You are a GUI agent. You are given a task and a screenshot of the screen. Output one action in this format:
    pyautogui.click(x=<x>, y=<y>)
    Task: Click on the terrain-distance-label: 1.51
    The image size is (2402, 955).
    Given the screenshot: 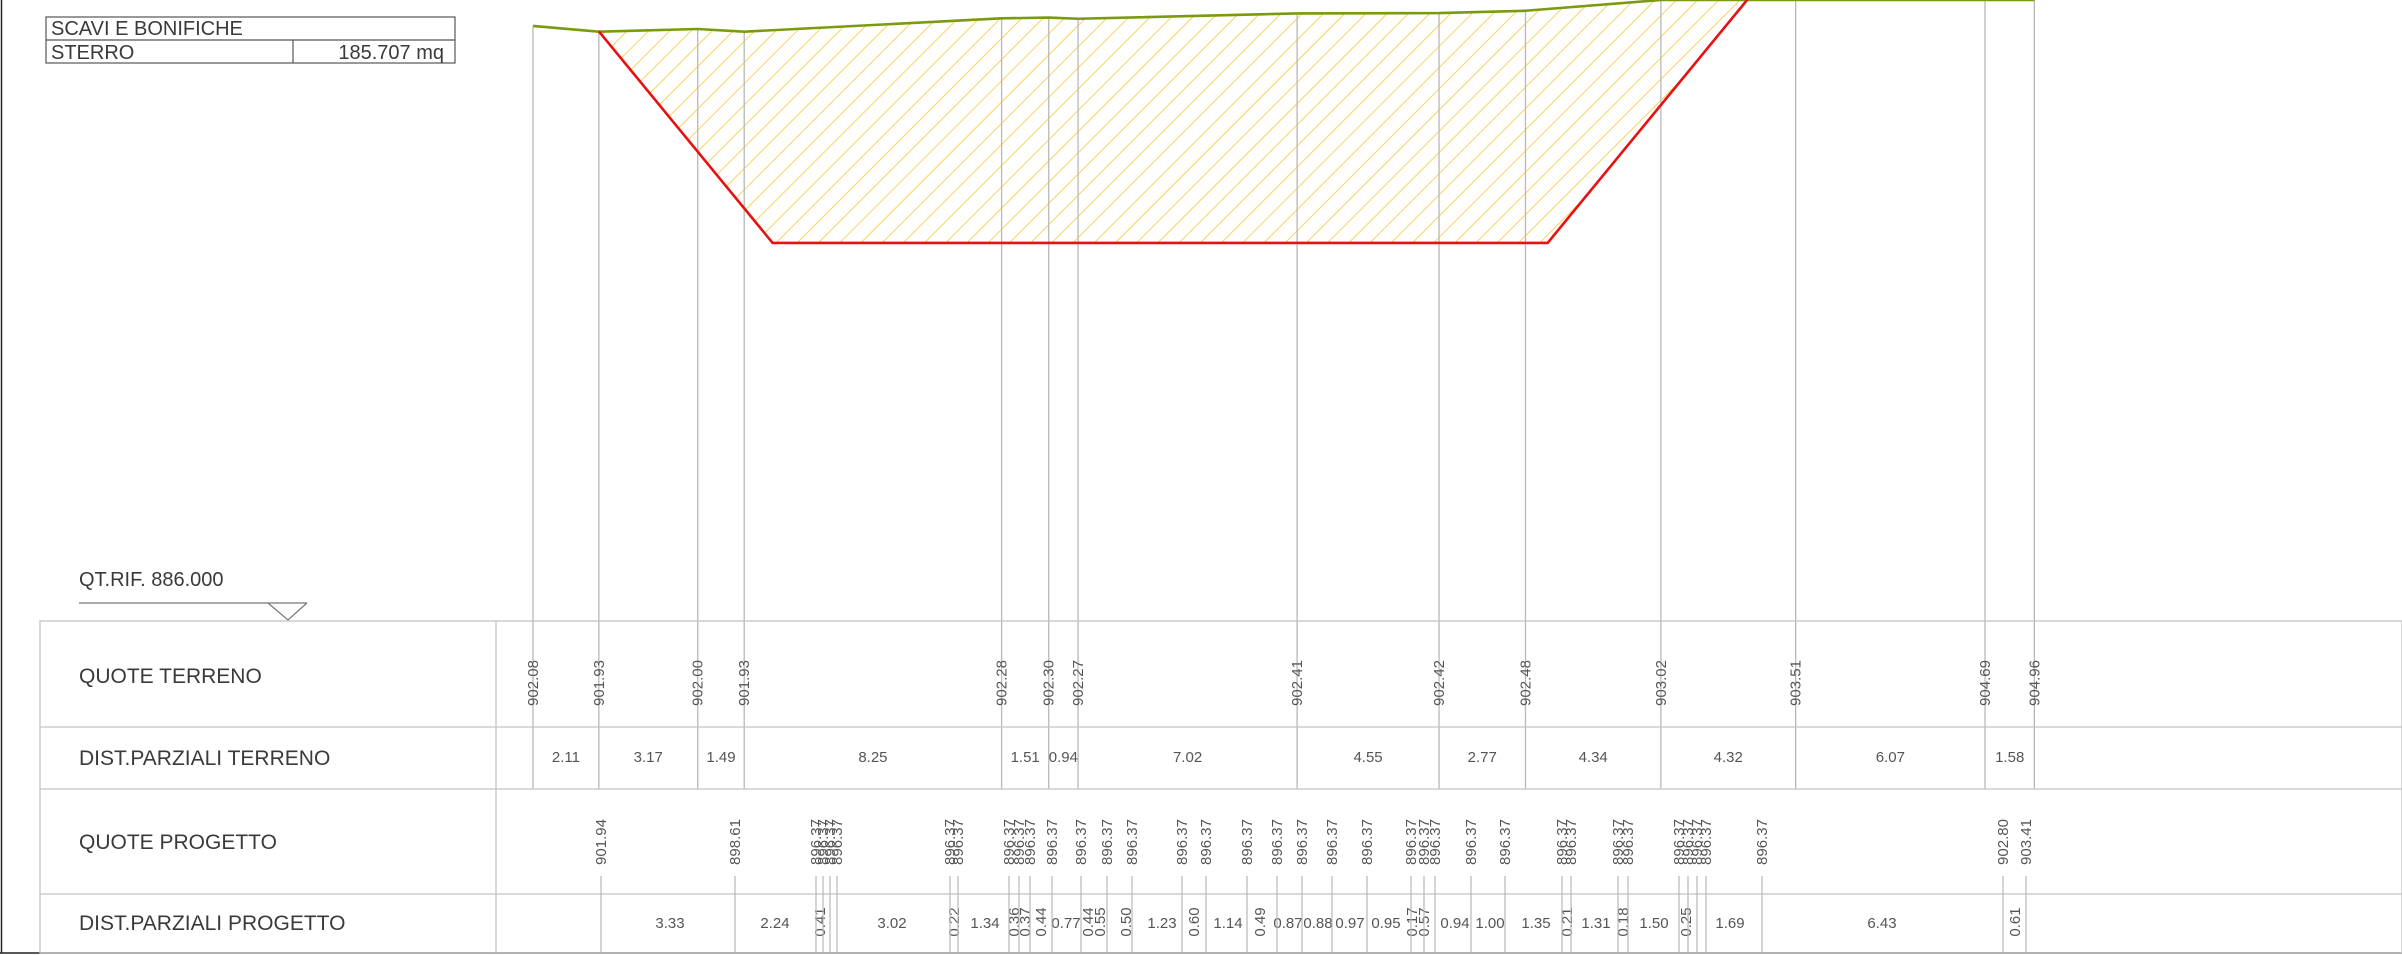 What is the action you would take?
    pyautogui.click(x=1025, y=757)
    